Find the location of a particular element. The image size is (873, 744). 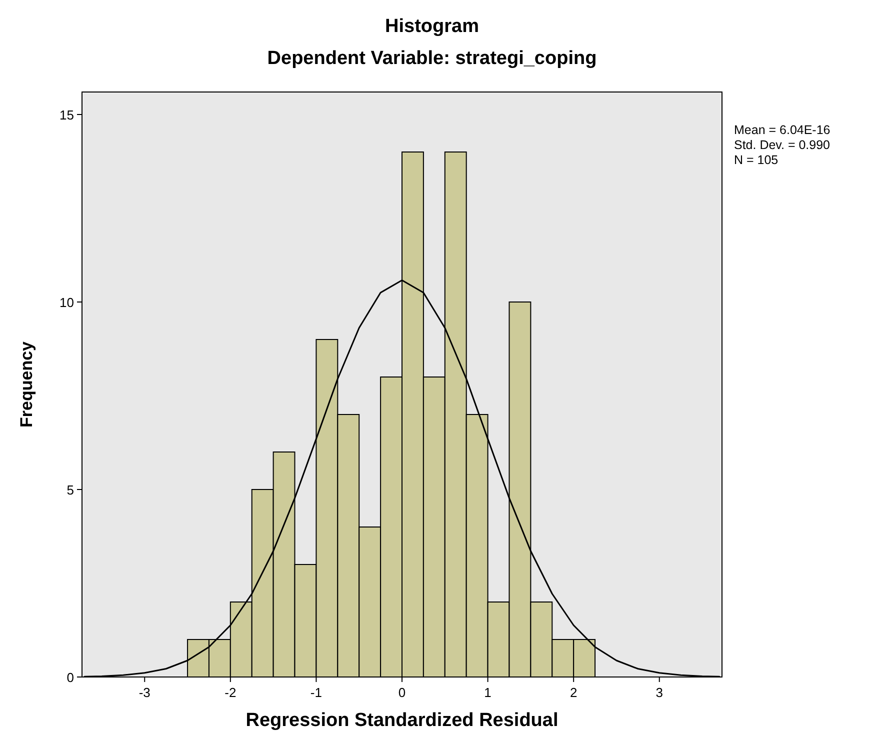

chart-subtitle: Dependent Variable: strategi_coping is located at coordinates (432, 58).